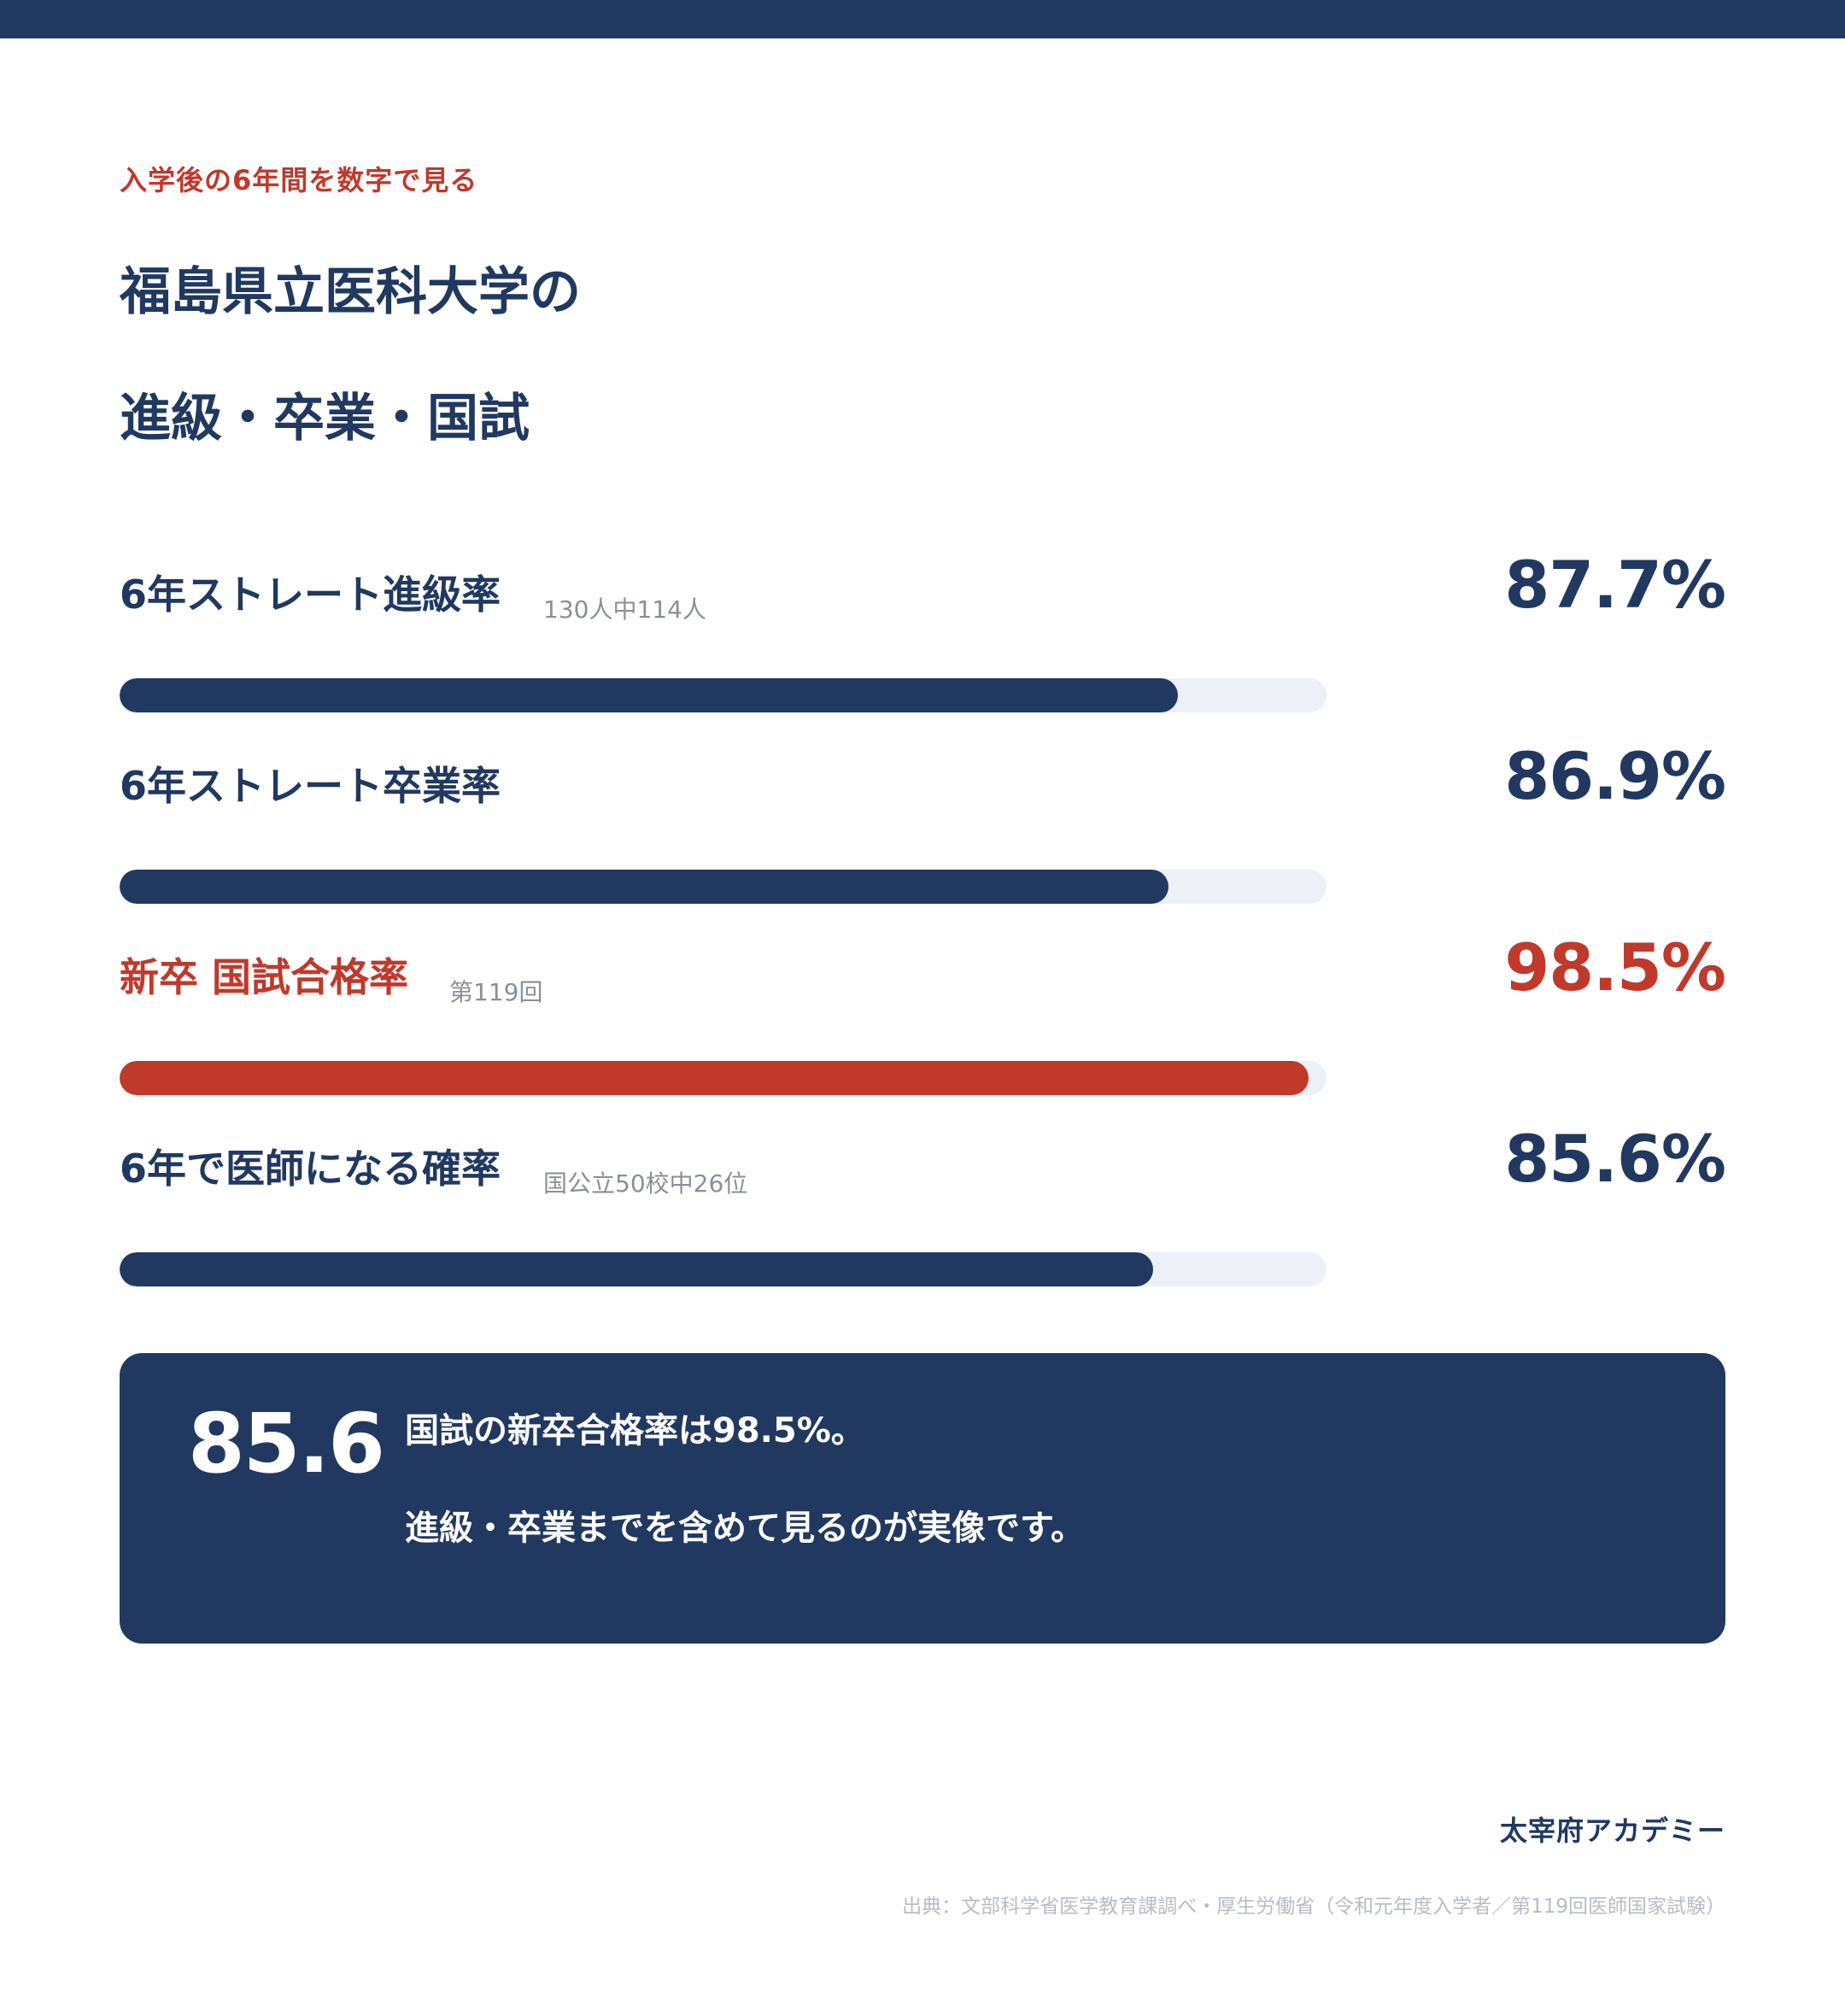 This screenshot has height=2016, width=1845. Describe the element at coordinates (325, 418) in the screenshot. I see `page-title-line-2: 進級・卒業・国試` at that location.